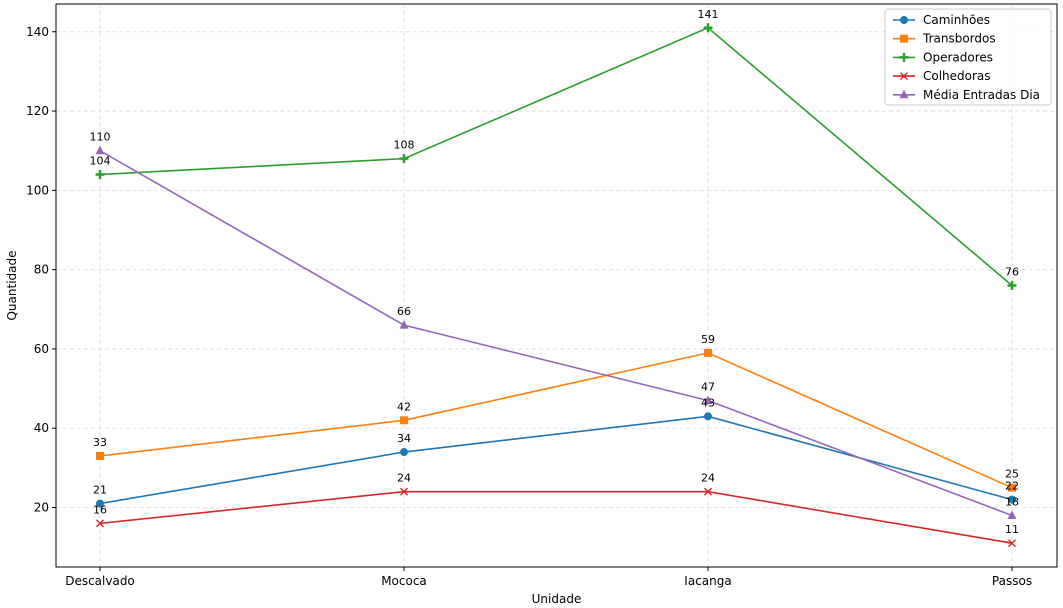 The image size is (1063, 608). What do you see at coordinates (12, 285) in the screenshot?
I see `y-axis-title: Quantidade` at bounding box center [12, 285].